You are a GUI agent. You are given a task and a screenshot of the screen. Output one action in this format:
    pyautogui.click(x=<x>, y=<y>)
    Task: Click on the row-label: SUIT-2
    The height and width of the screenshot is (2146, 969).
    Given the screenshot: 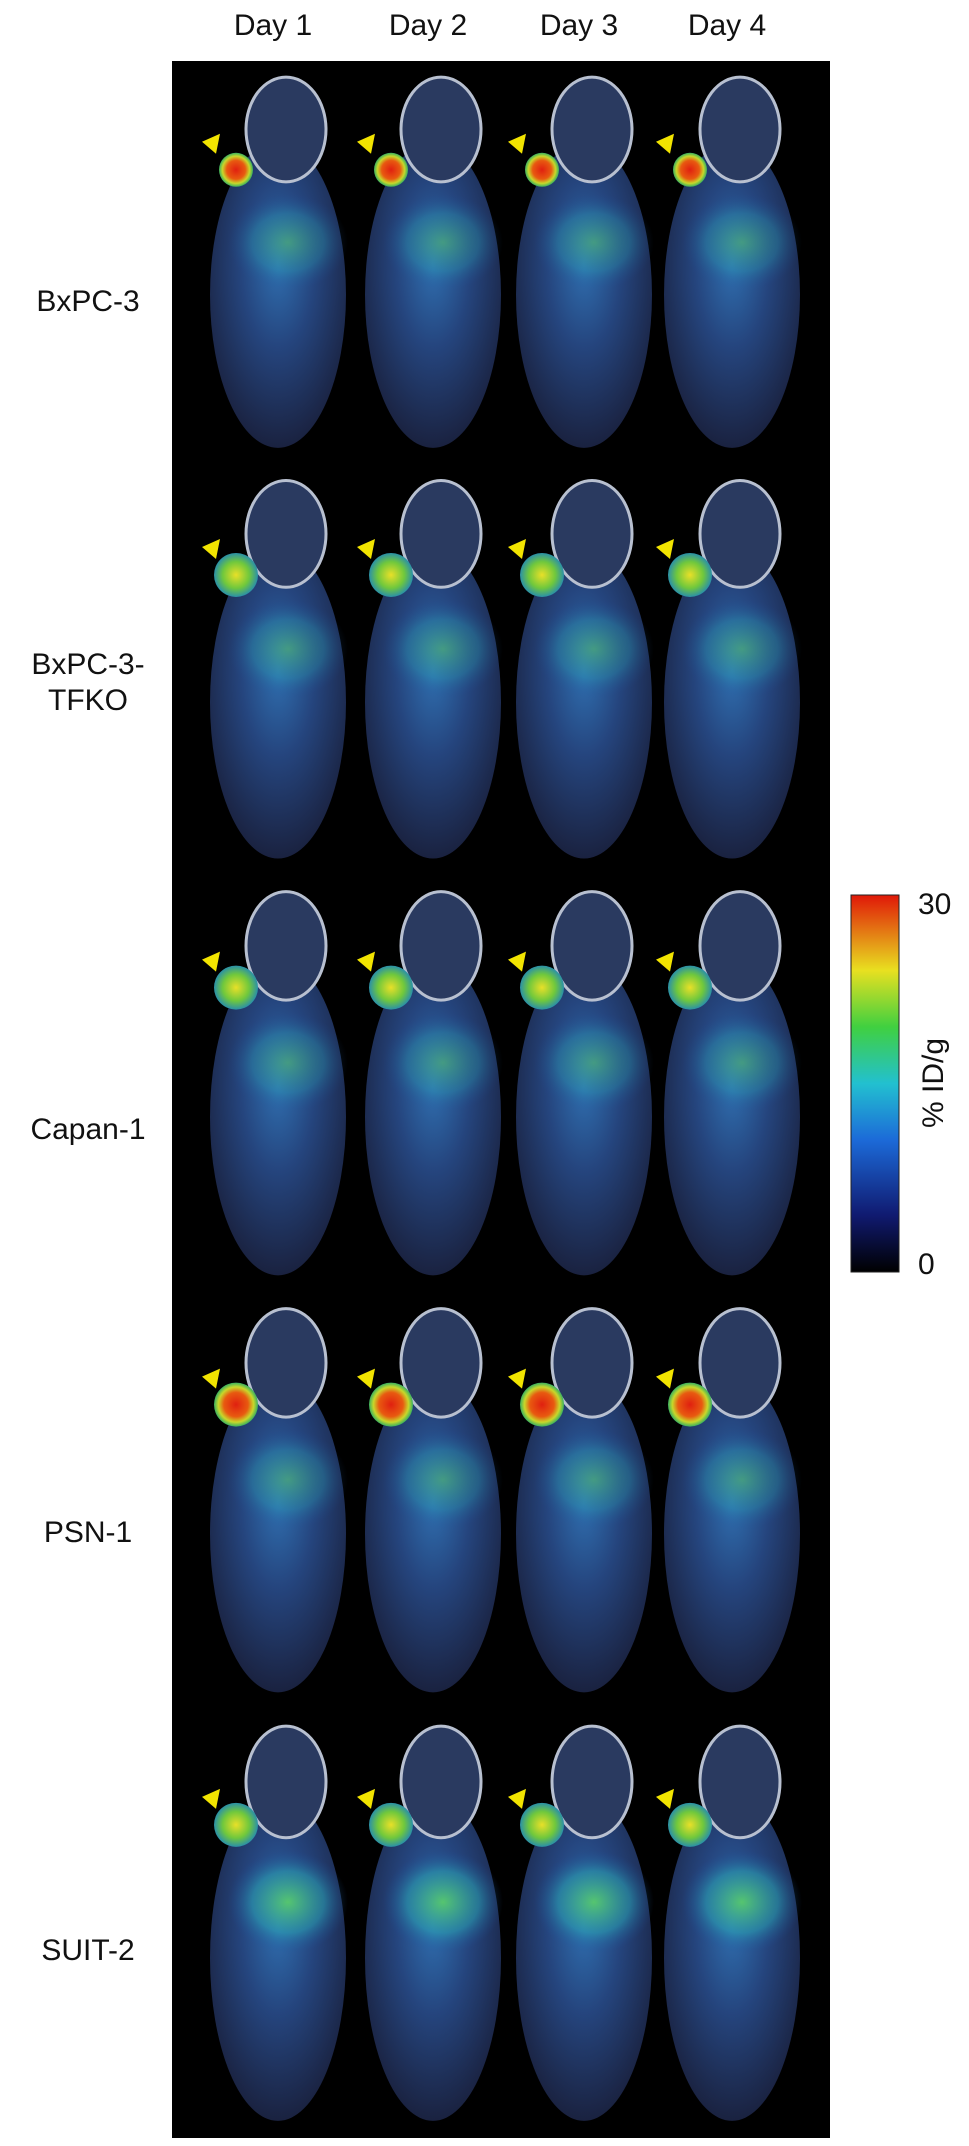 What is the action you would take?
    pyautogui.click(x=87, y=1950)
    